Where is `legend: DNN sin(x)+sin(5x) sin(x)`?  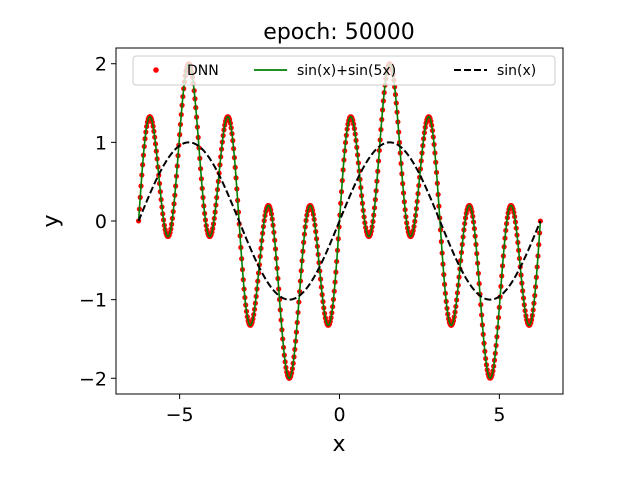
legend: DNN sin(x)+sin(5x) sin(x) is located at coordinates (344, 70).